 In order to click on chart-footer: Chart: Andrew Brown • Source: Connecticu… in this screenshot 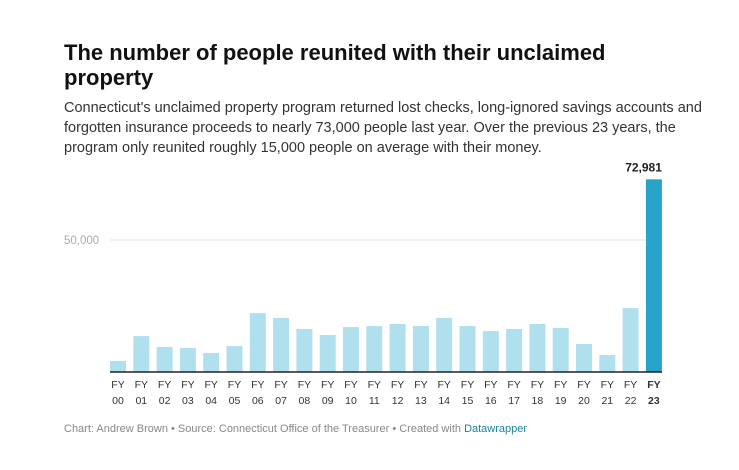, I will do `click(295, 429)`.